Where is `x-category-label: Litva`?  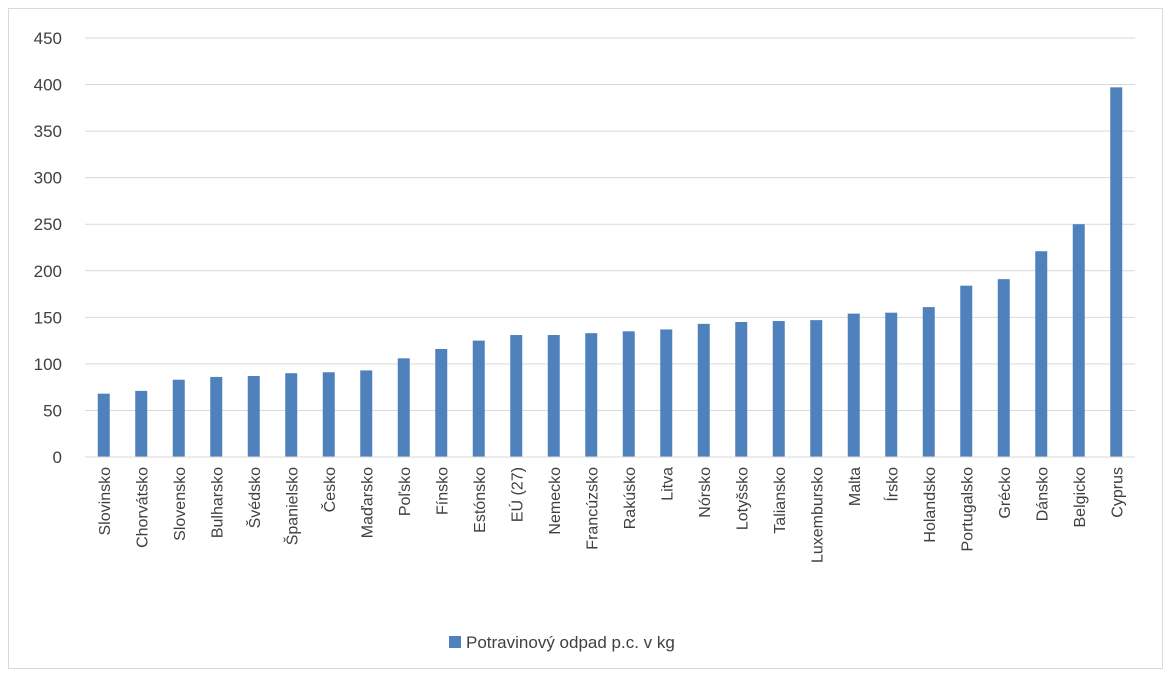 x-category-label: Litva is located at coordinates (667, 484).